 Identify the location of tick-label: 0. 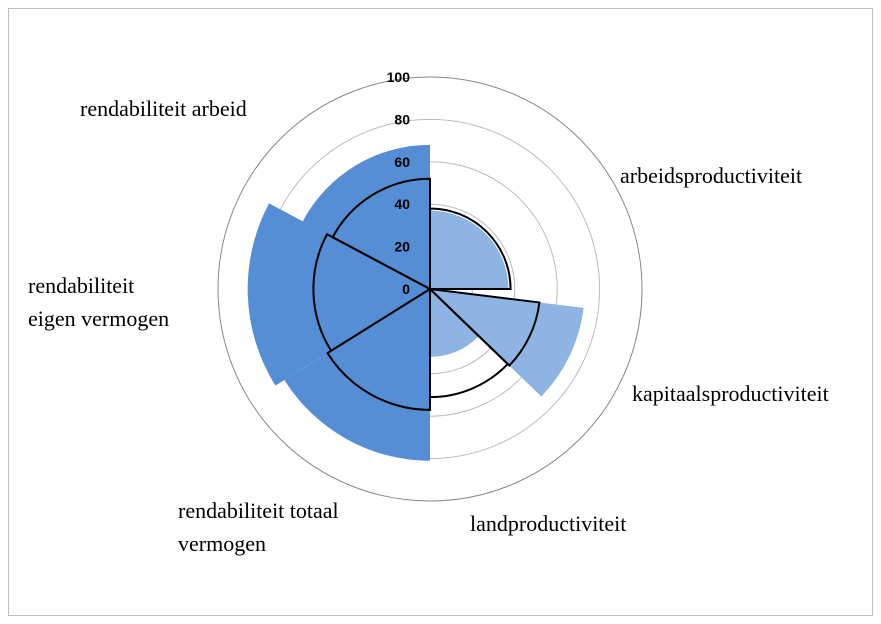
(406, 289).